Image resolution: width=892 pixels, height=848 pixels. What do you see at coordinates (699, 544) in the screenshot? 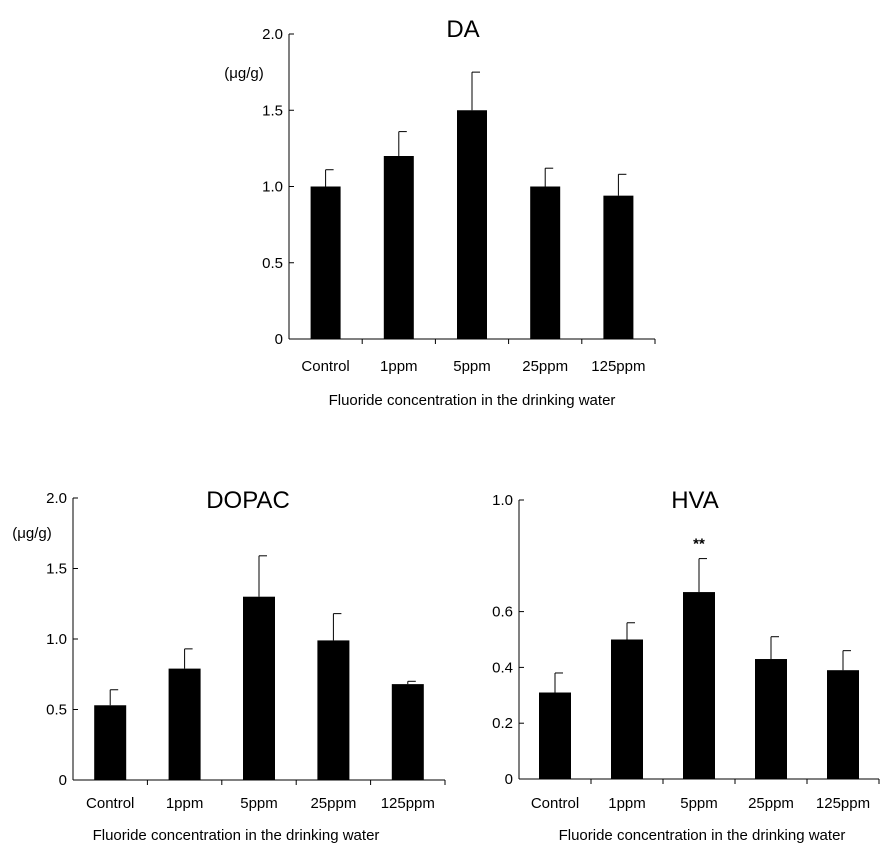
I see `significance-marker: **` at bounding box center [699, 544].